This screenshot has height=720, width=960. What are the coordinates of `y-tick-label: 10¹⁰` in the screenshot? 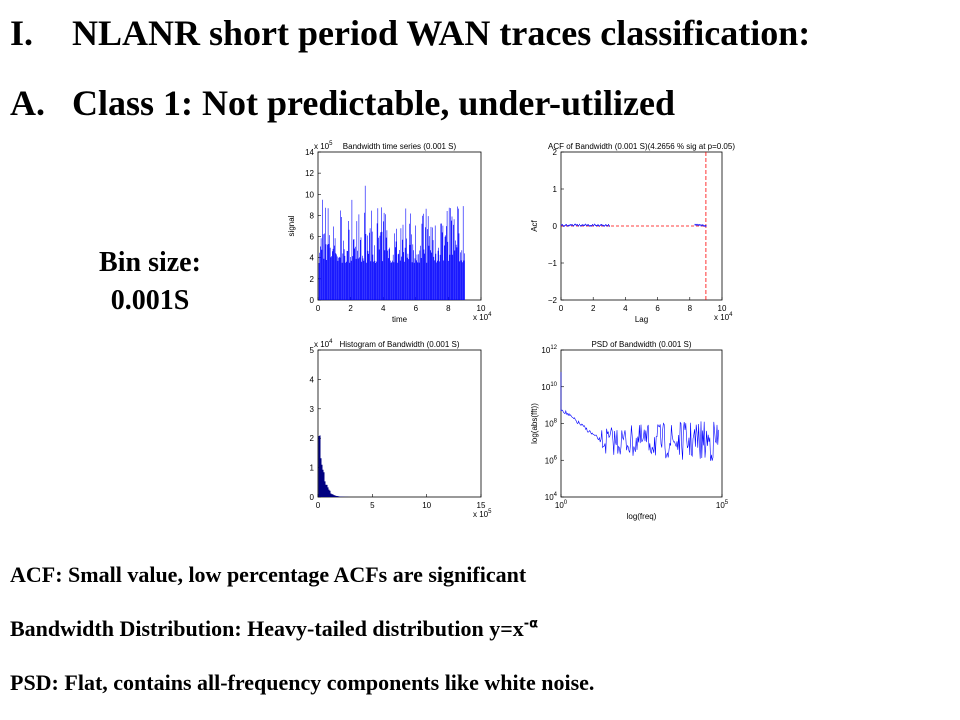 It's located at (549, 387).